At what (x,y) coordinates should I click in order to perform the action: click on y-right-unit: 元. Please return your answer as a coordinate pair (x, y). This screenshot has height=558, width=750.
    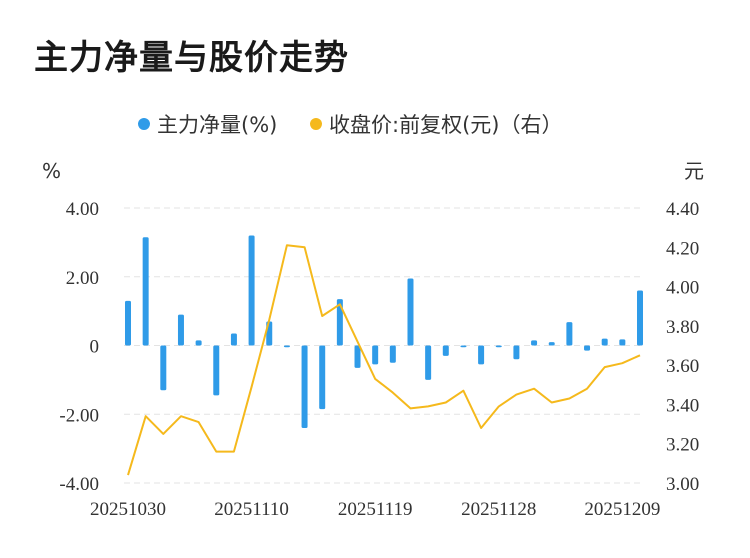
    Looking at the image, I should click on (694, 171).